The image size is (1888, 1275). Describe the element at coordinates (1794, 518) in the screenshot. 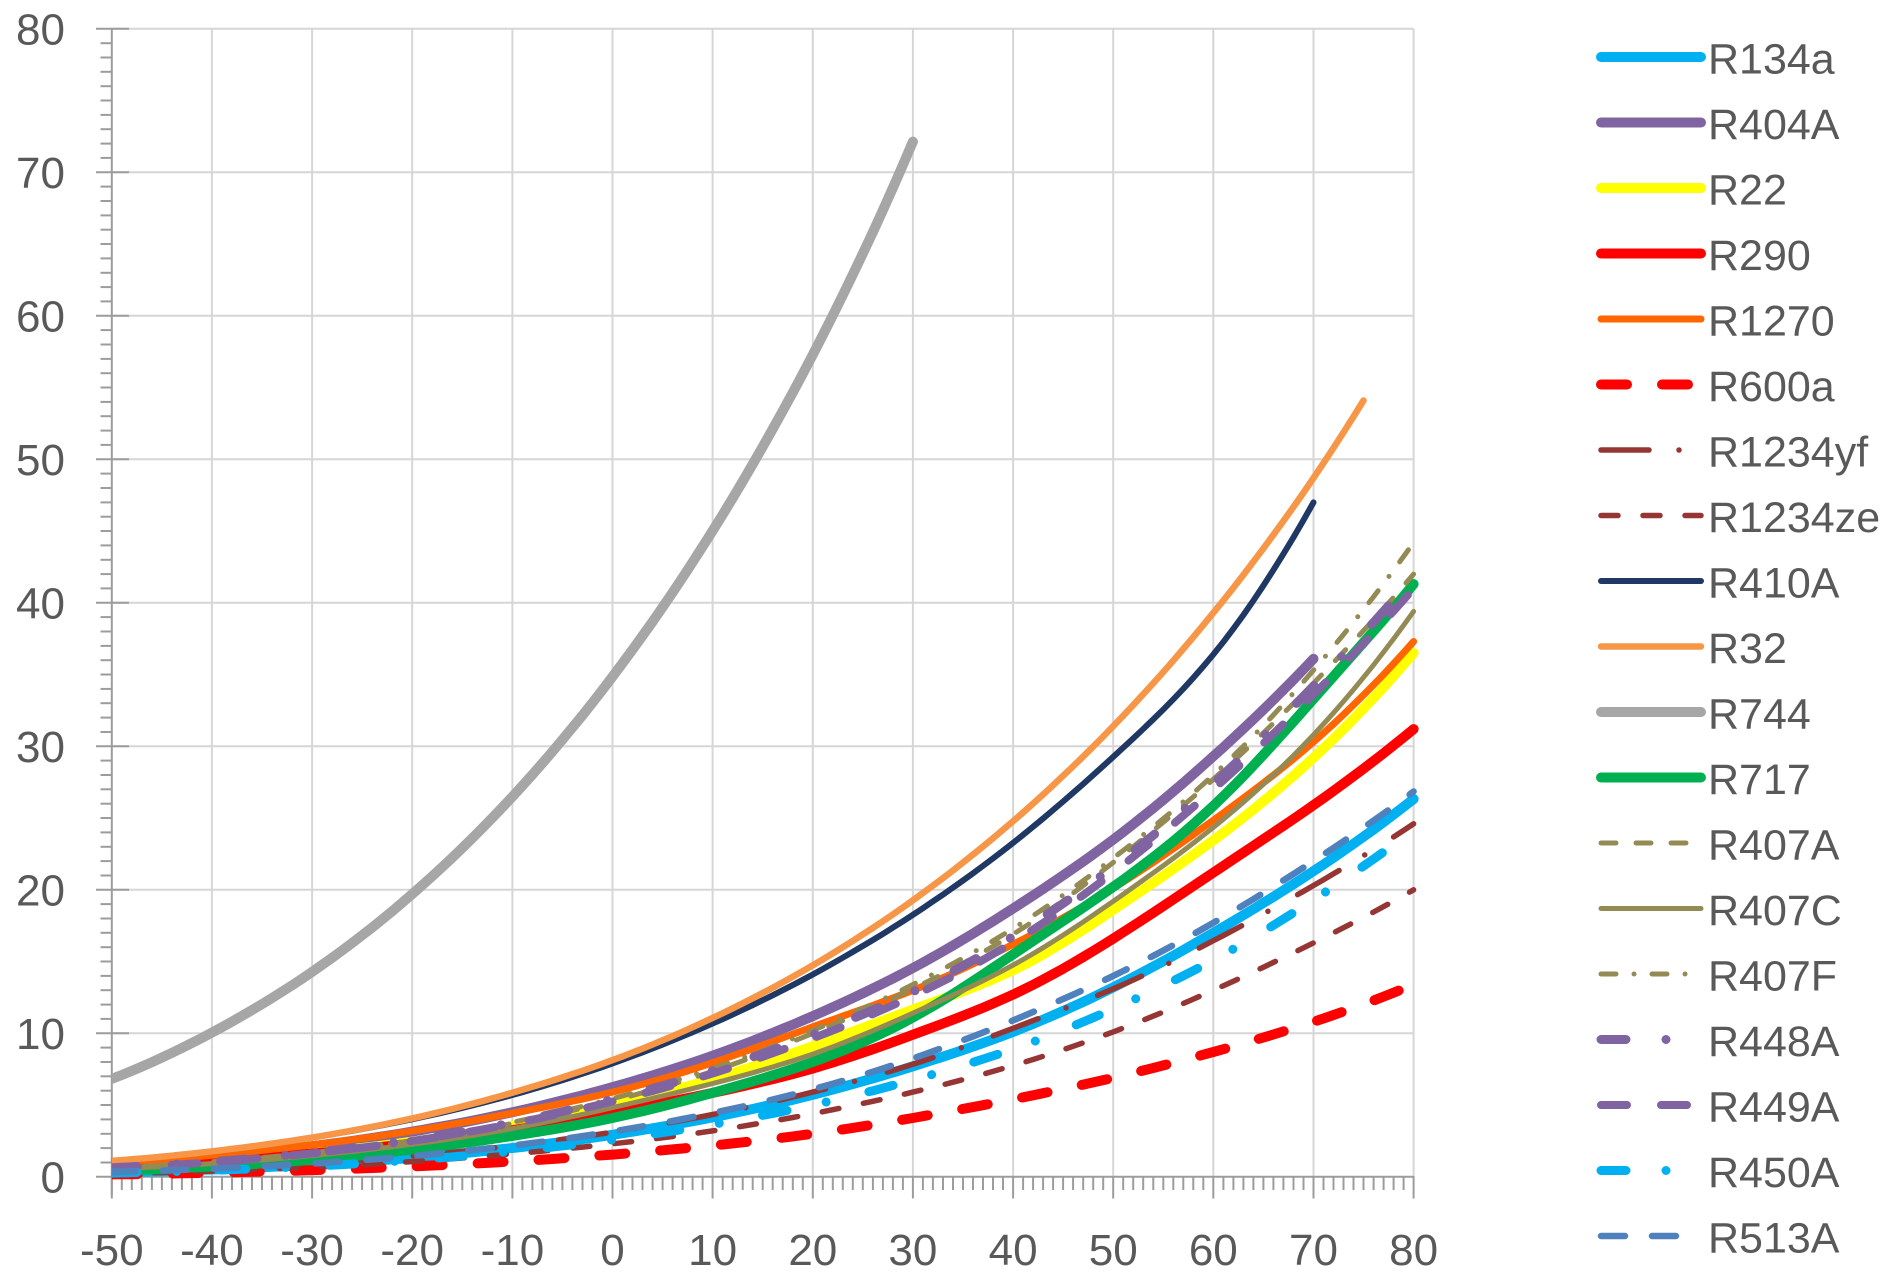

I see `svg-text: R1234ze` at that location.